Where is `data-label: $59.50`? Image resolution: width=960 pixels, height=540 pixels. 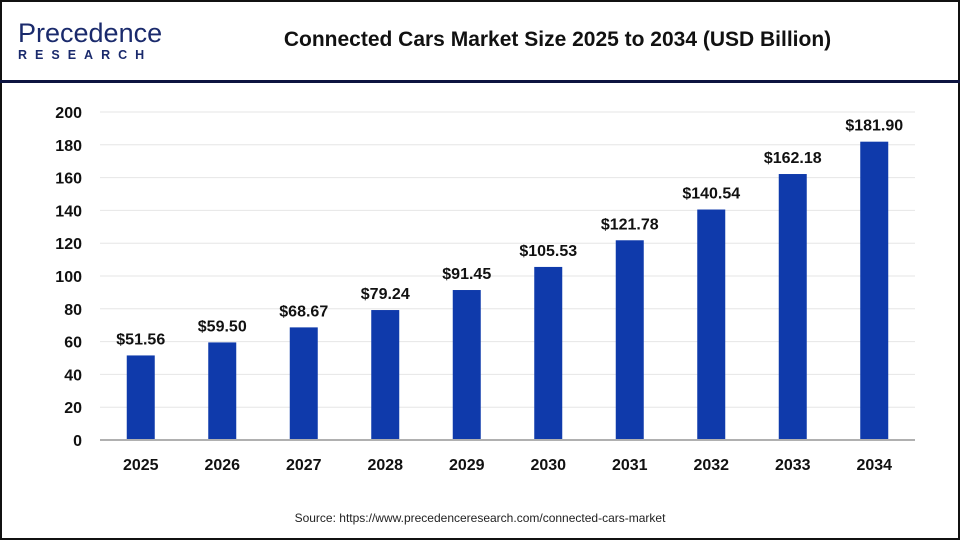
data-label: $59.50 is located at coordinates (222, 326).